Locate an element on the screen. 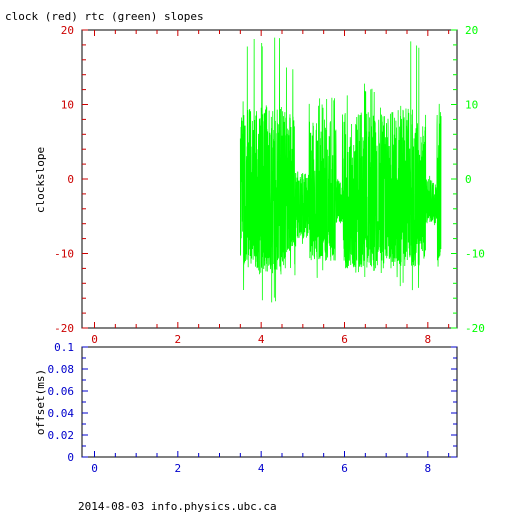  y-tick-label-right: -20 is located at coordinates (475, 328).